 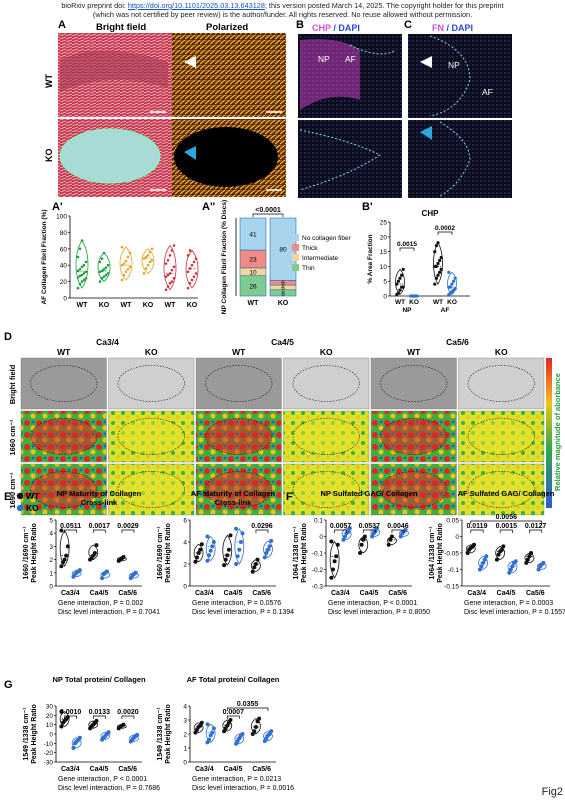 What do you see at coordinates (262, 526) in the screenshot?
I see `p-value-label: 0.0296` at bounding box center [262, 526].